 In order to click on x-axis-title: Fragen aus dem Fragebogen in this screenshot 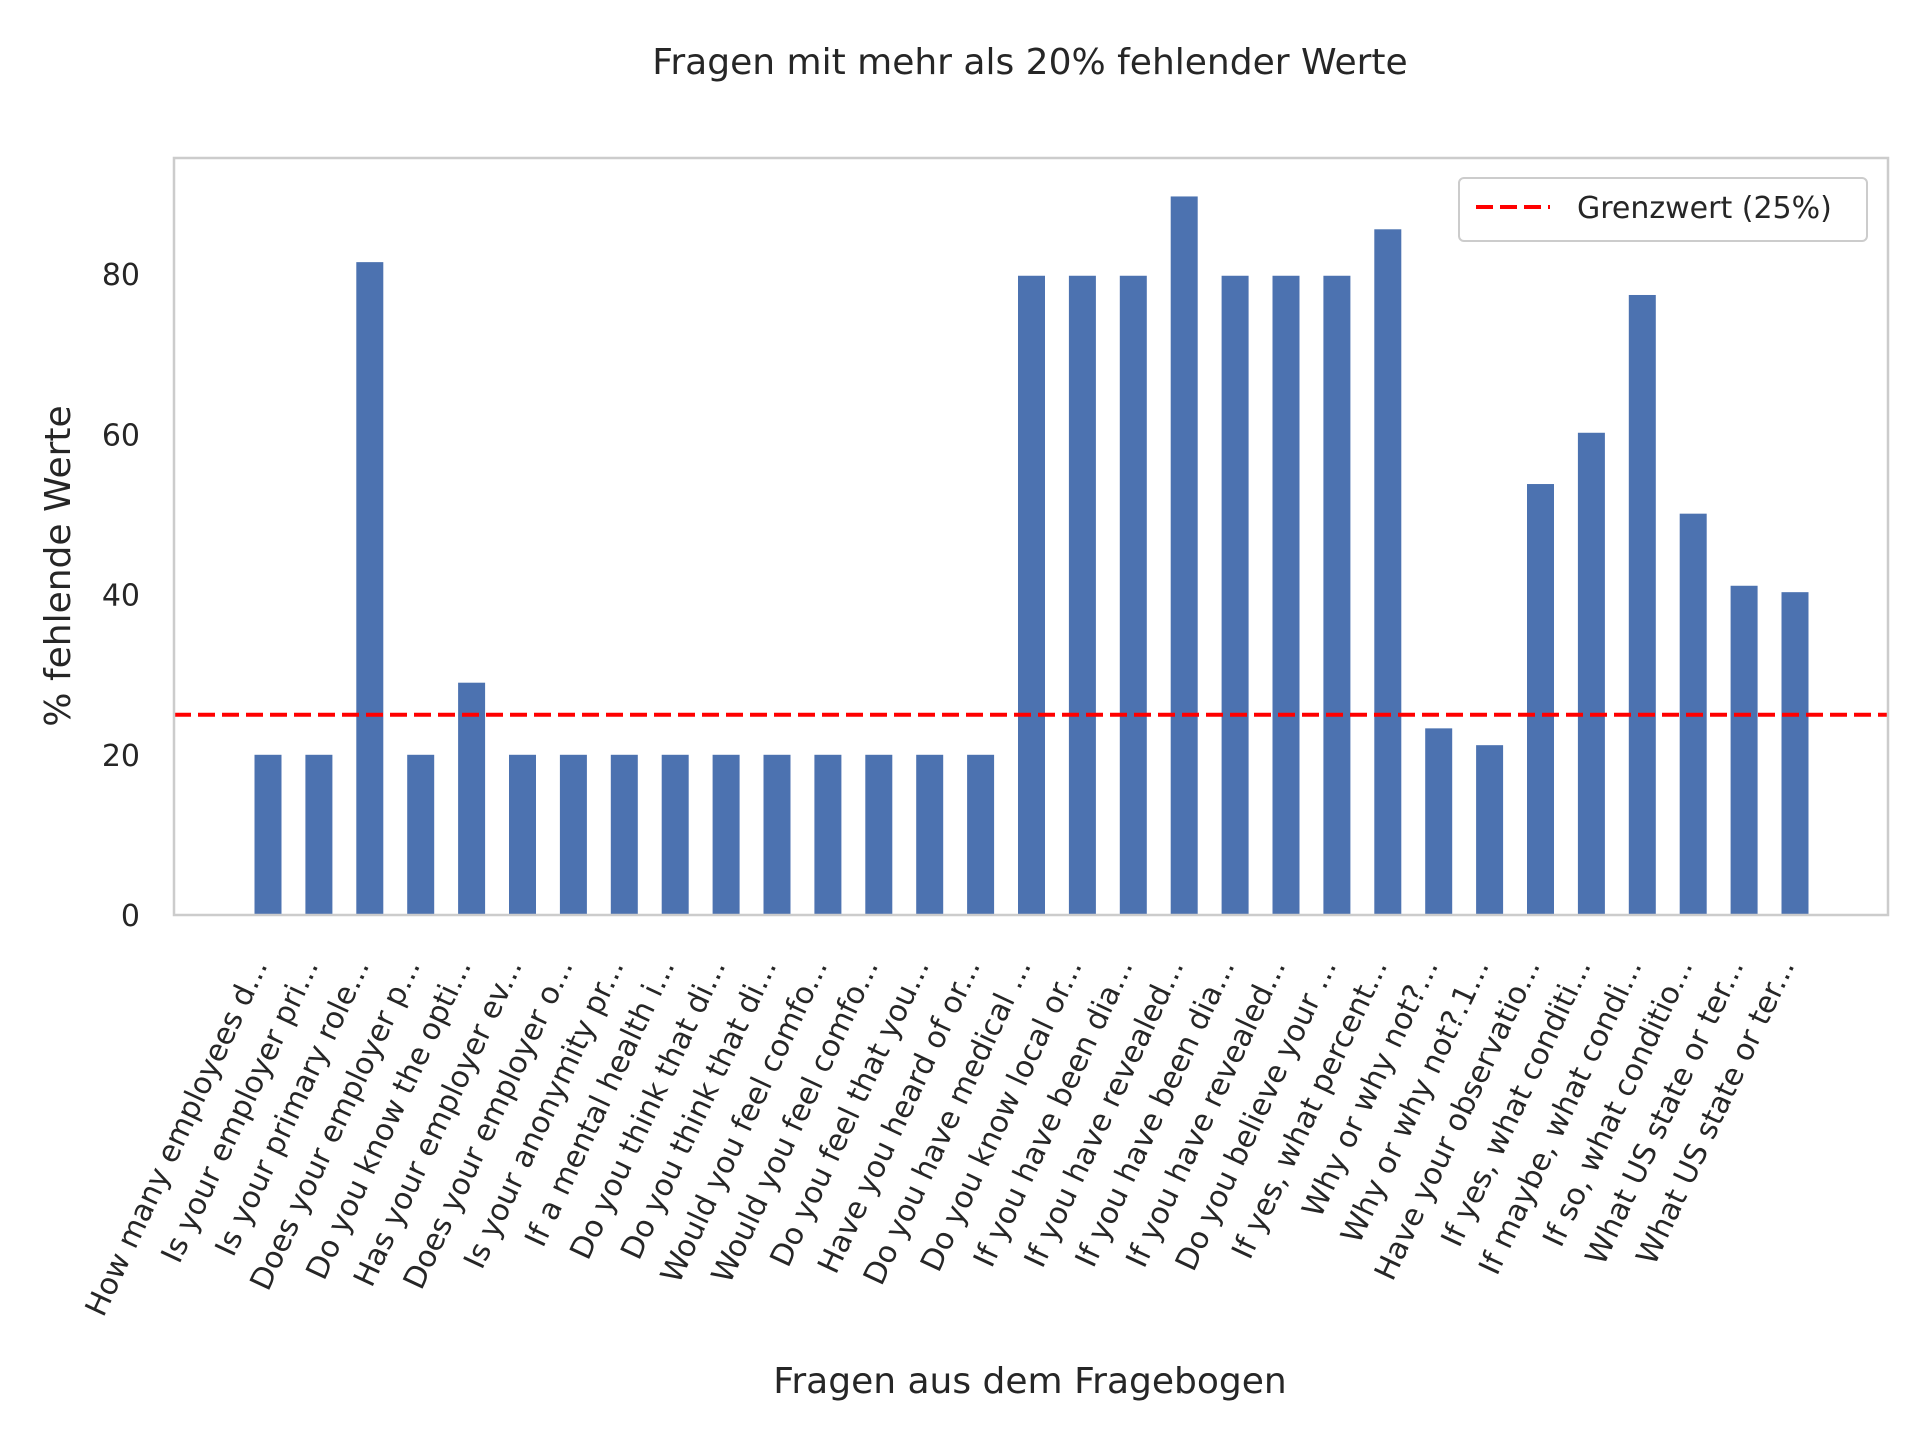, I will do `click(1029, 1381)`.